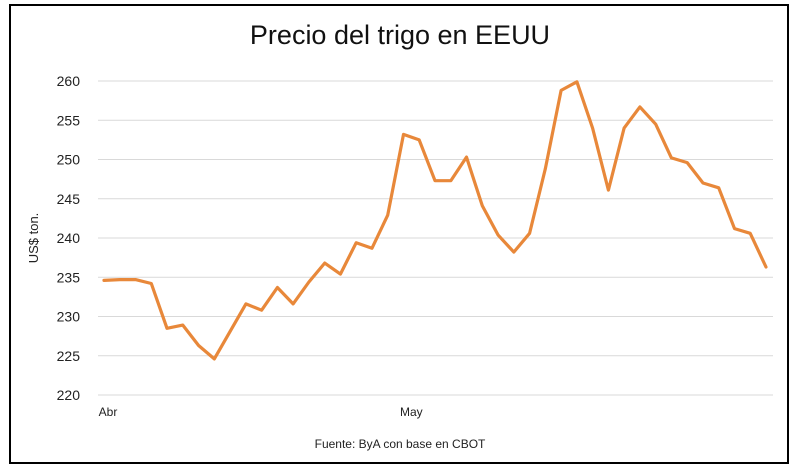 This screenshot has width=800, height=464. Describe the element at coordinates (69, 160) in the screenshot. I see `y-tick-label: 250` at that location.